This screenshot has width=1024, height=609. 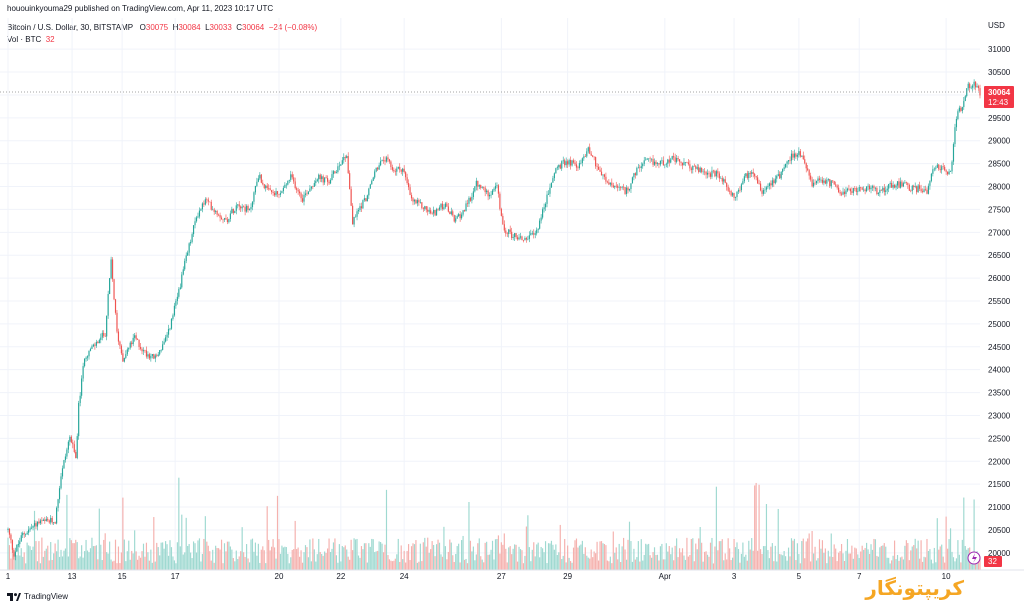 I want to click on close-label: C, so click(x=239, y=27).